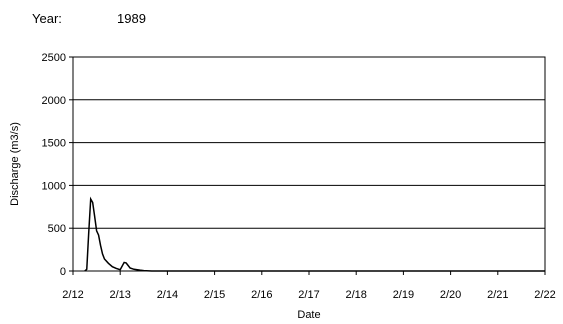 Image resolution: width=563 pixels, height=324 pixels. I want to click on y-tick-label: 2500, so click(54, 58).